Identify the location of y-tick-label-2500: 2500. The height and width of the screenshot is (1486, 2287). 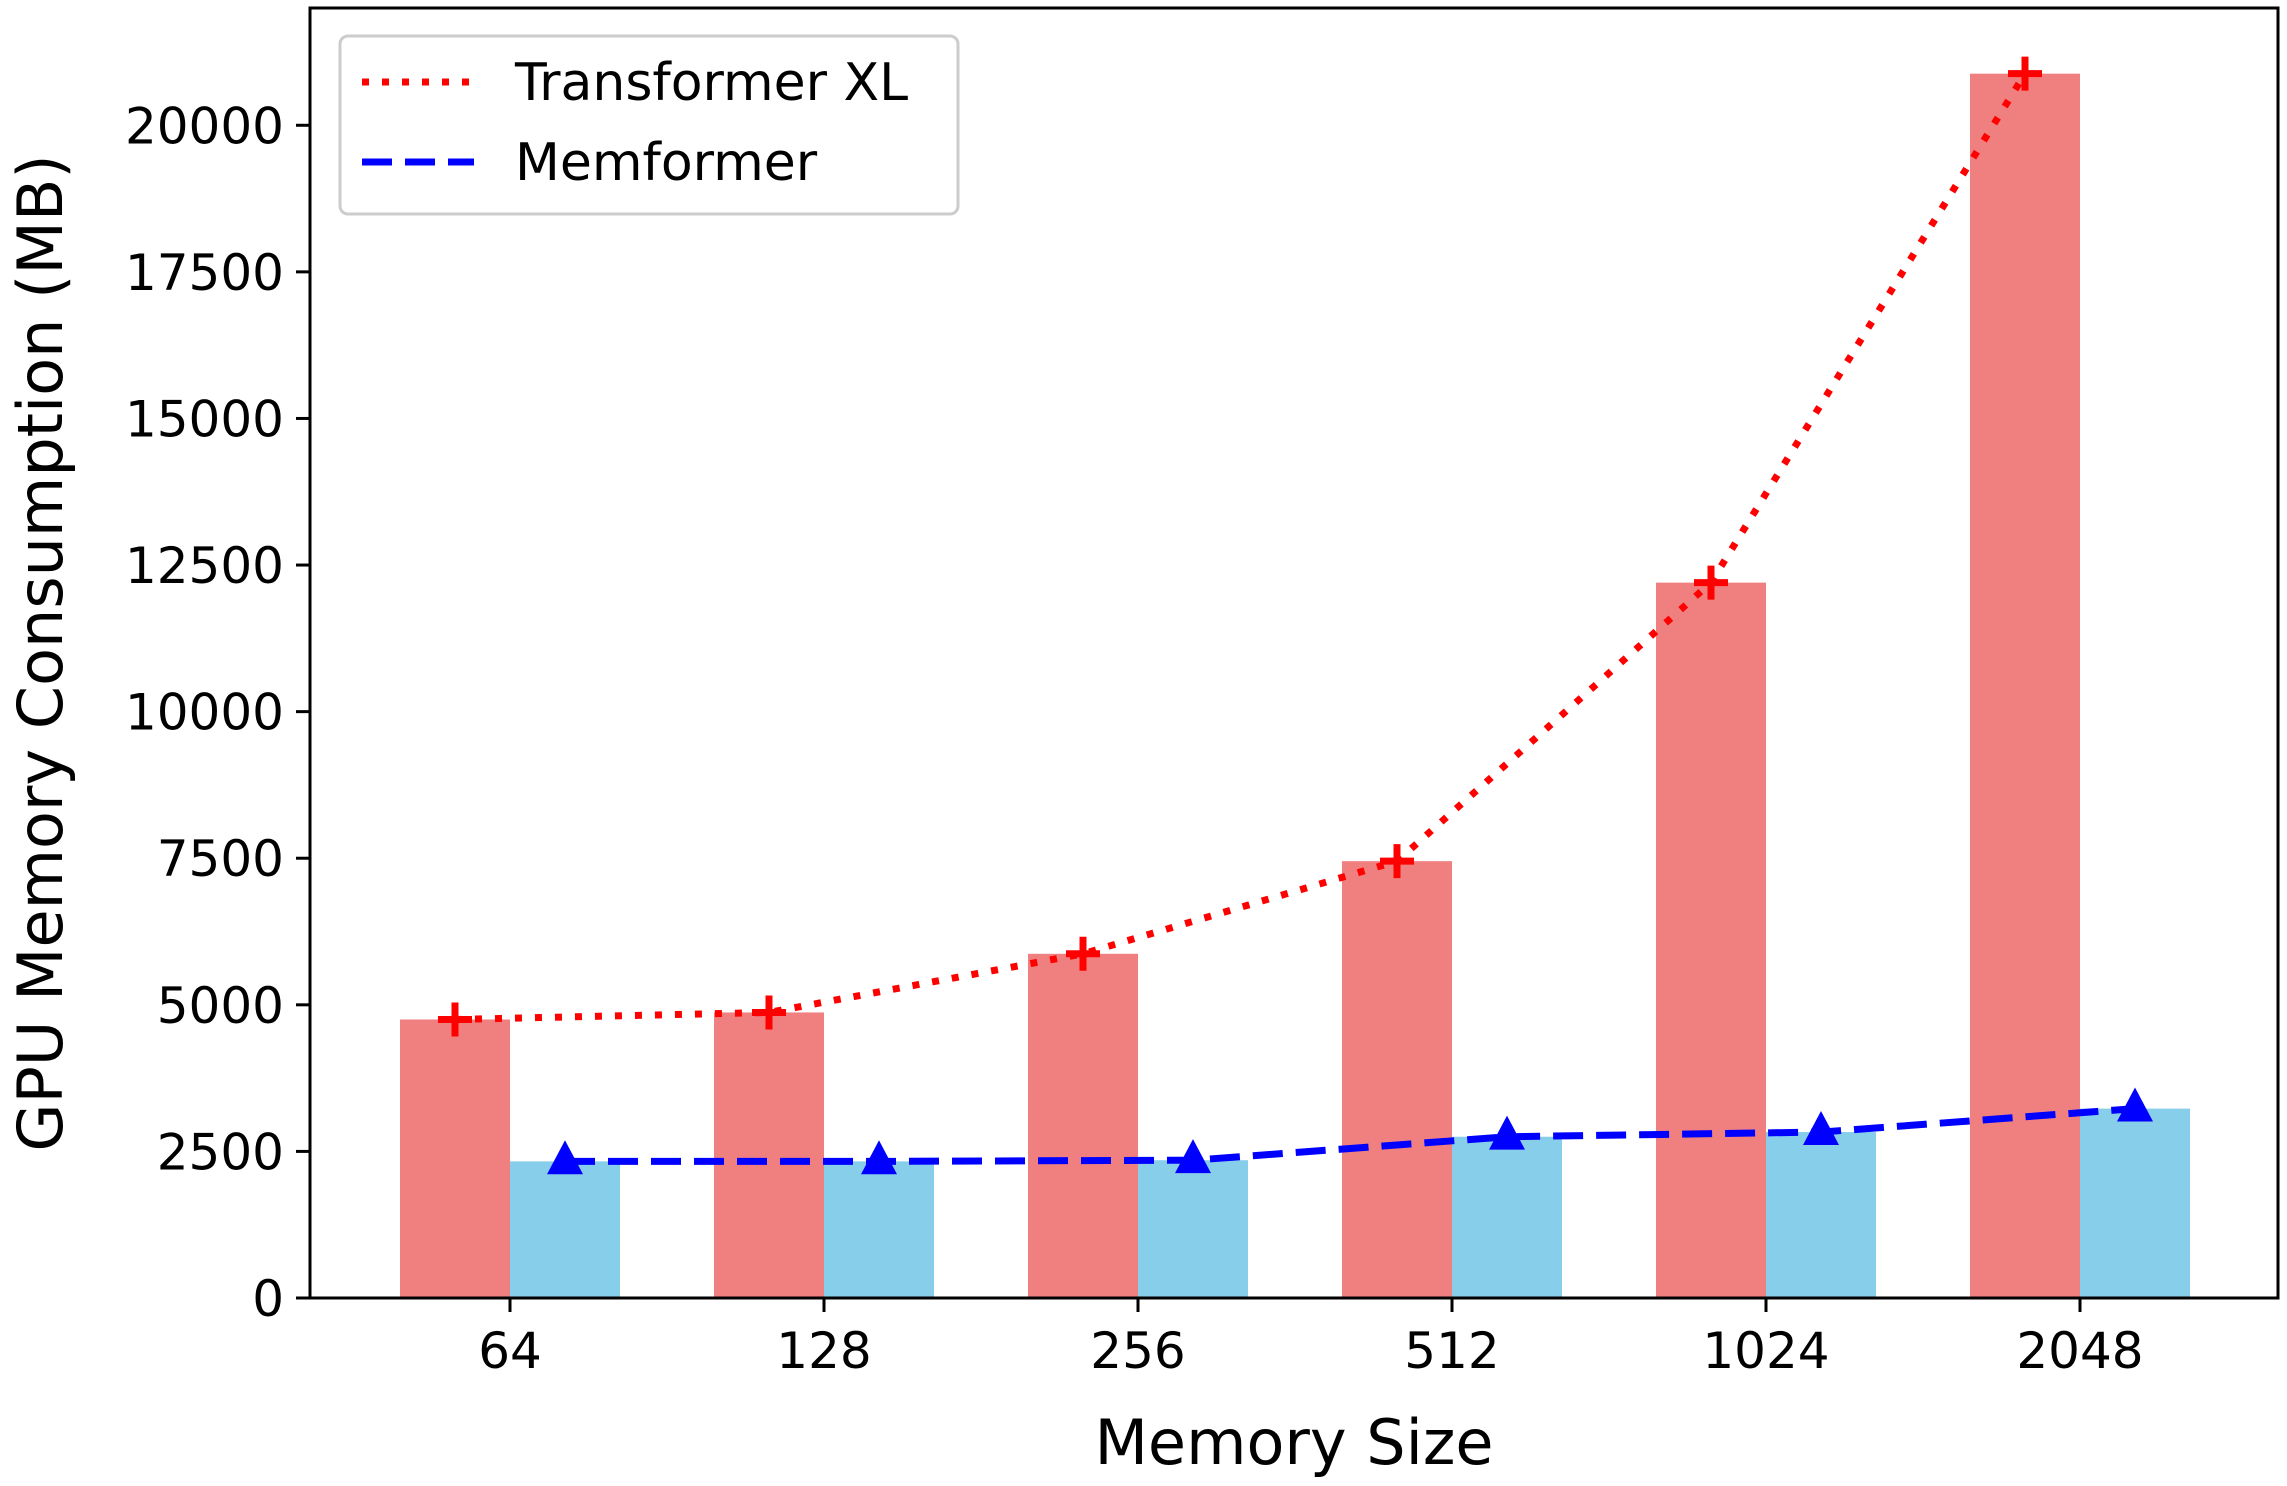
(220, 1152).